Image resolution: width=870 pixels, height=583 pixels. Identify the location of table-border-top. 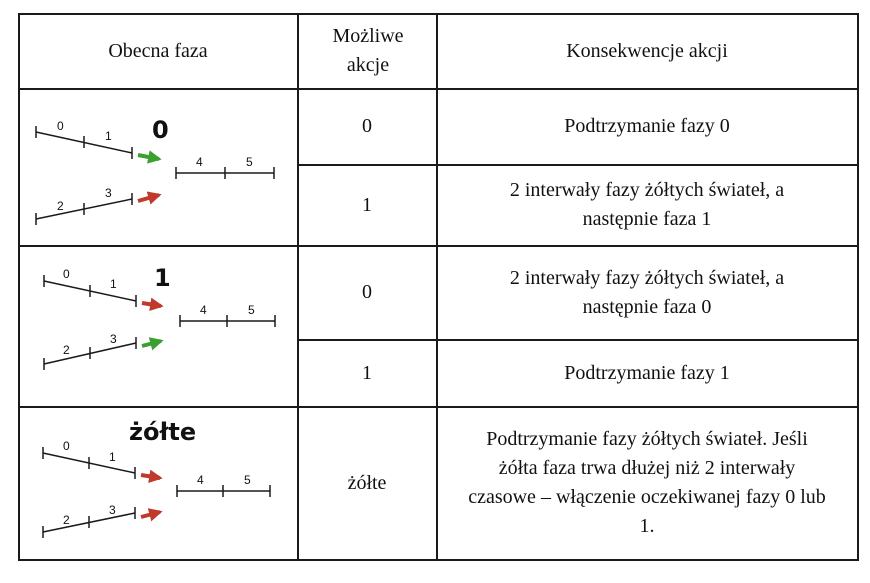
(438, 14).